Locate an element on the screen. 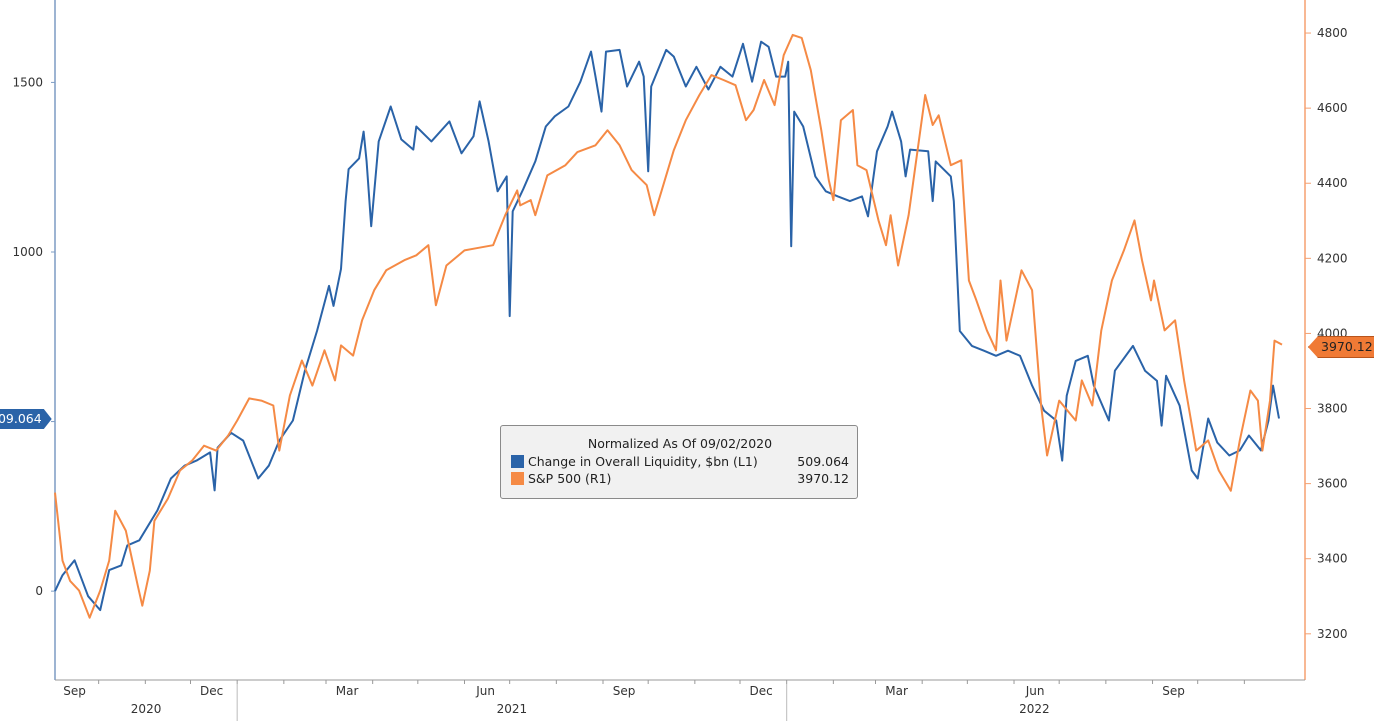 This screenshot has width=1374, height=721. right-tick-label: 3600 is located at coordinates (1332, 484).